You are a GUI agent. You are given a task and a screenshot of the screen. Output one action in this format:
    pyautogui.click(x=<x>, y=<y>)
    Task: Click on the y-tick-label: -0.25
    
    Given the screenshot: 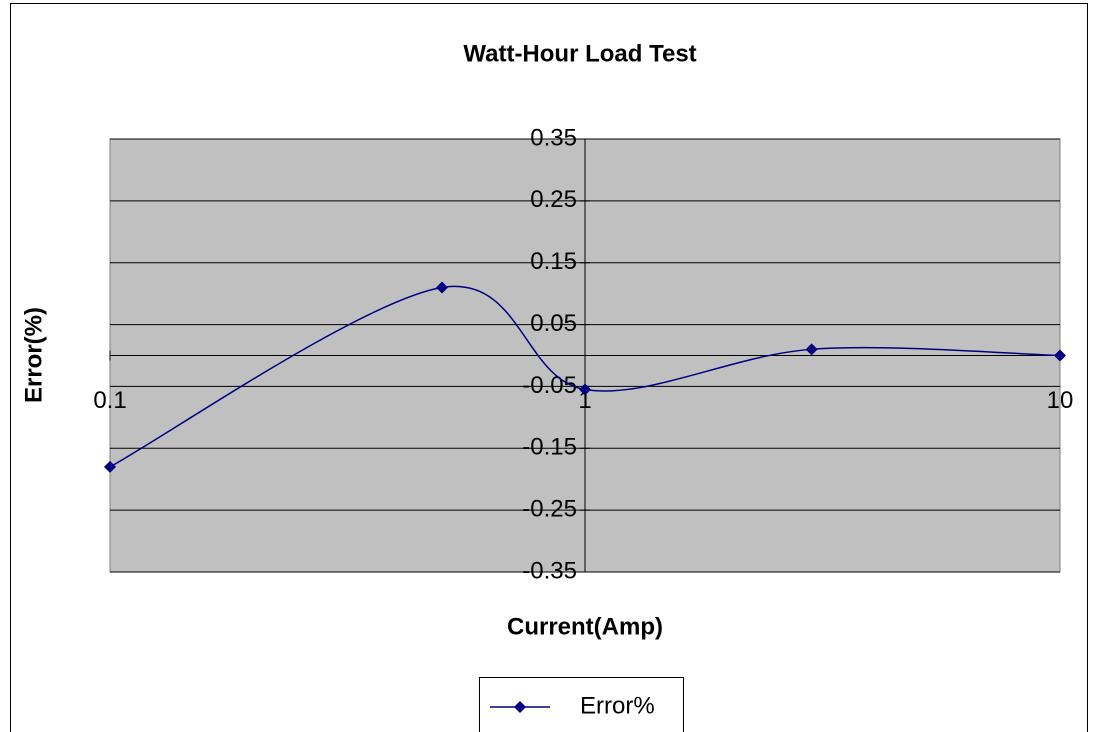 What is the action you would take?
    pyautogui.click(x=549, y=508)
    